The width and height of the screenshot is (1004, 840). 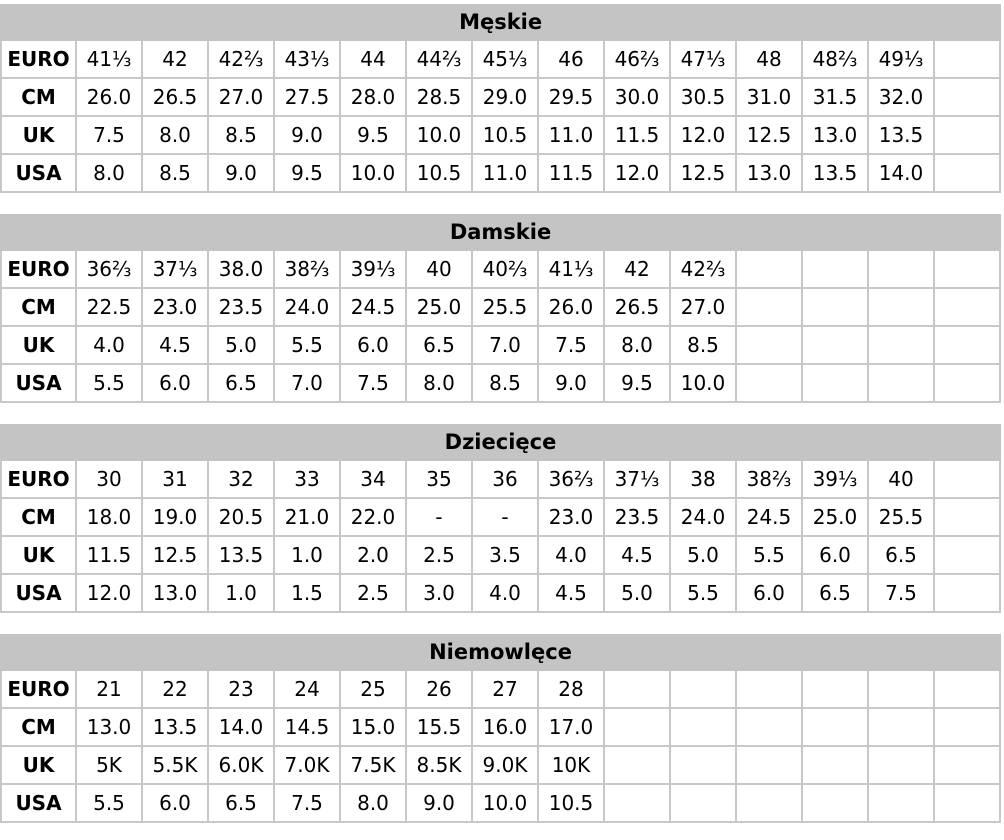 I want to click on size-cell: 30.5, so click(x=703, y=97).